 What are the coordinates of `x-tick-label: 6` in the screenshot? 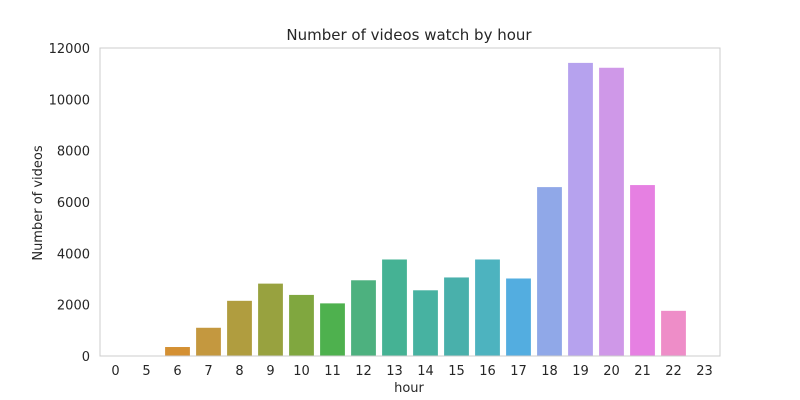 It's located at (177, 371).